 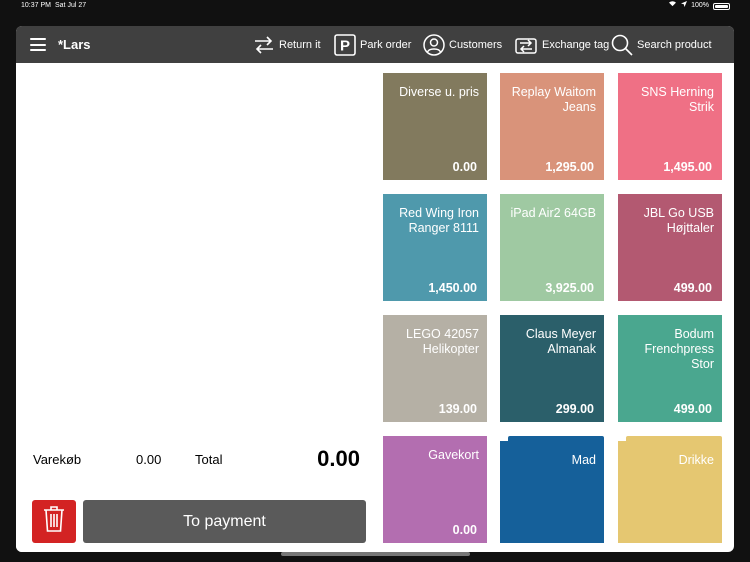 What do you see at coordinates (300, 45) in the screenshot?
I see `return-label: Return it` at bounding box center [300, 45].